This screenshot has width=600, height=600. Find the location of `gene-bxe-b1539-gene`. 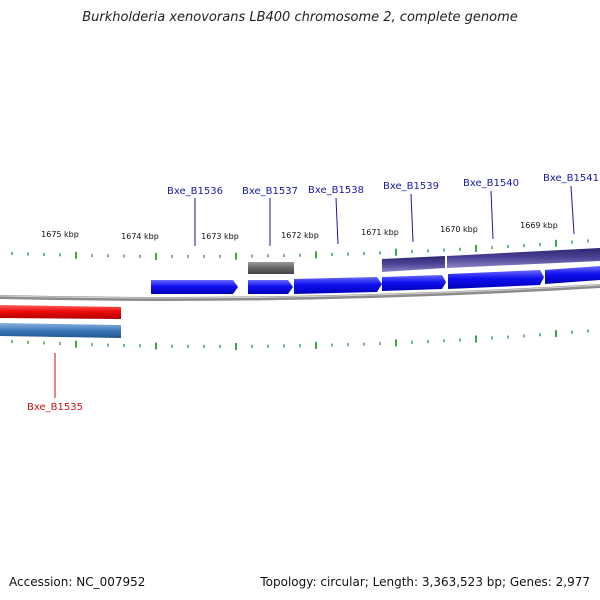

gene-bxe-b1539-gene is located at coordinates (413, 264).